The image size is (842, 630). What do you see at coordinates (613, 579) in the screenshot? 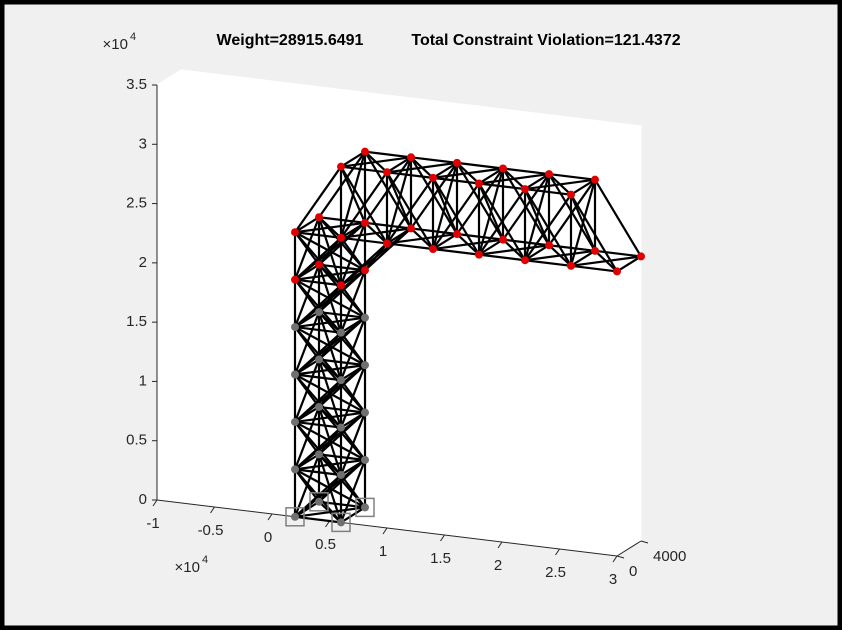
I see `x-tick-label: 3` at bounding box center [613, 579].